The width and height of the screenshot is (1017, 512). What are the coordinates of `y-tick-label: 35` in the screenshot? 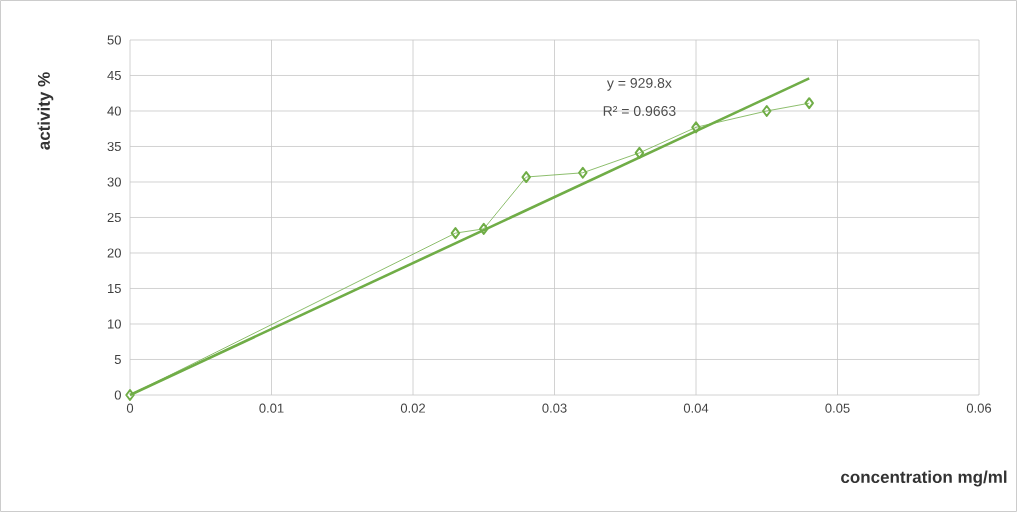 It's located at (114, 146).